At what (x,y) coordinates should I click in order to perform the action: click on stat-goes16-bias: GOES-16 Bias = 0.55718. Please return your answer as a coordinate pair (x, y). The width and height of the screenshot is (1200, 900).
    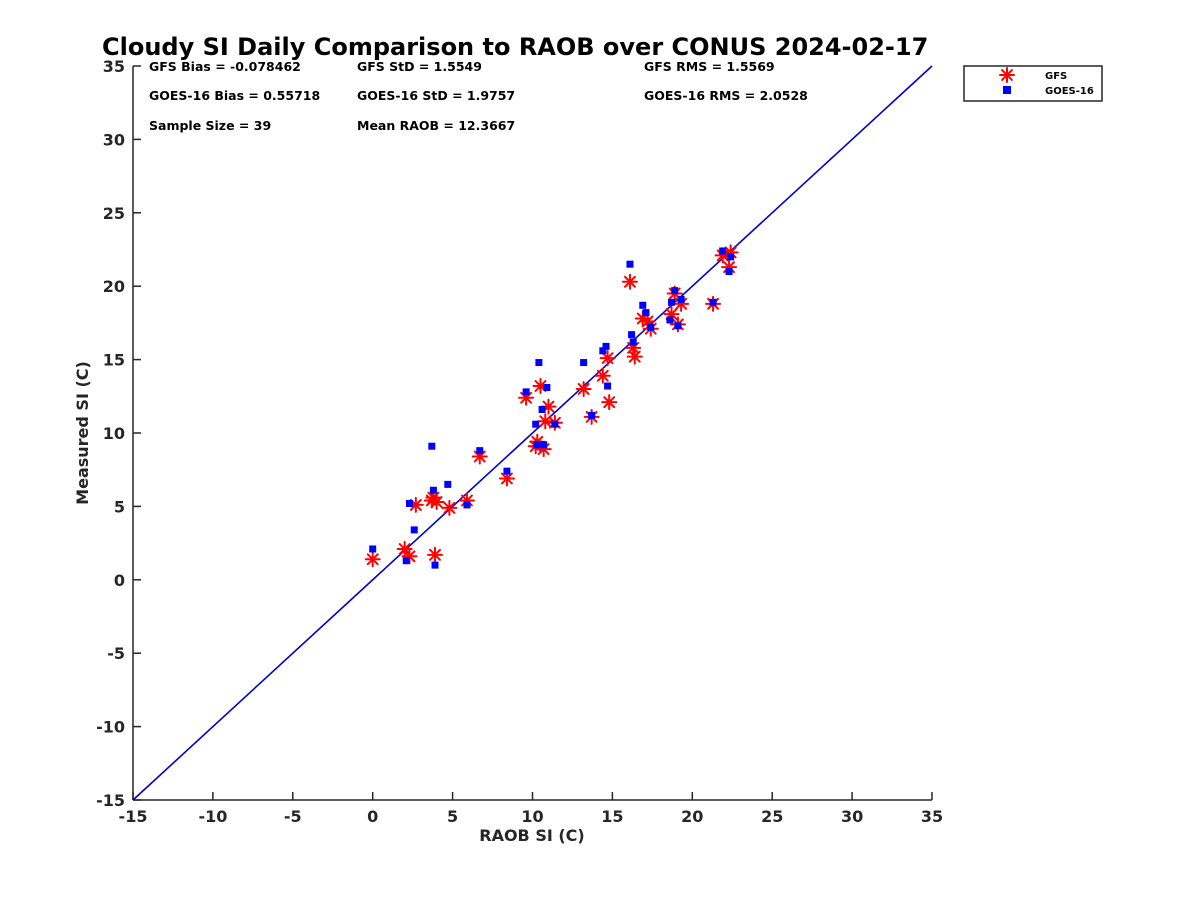
    Looking at the image, I should click on (234, 95).